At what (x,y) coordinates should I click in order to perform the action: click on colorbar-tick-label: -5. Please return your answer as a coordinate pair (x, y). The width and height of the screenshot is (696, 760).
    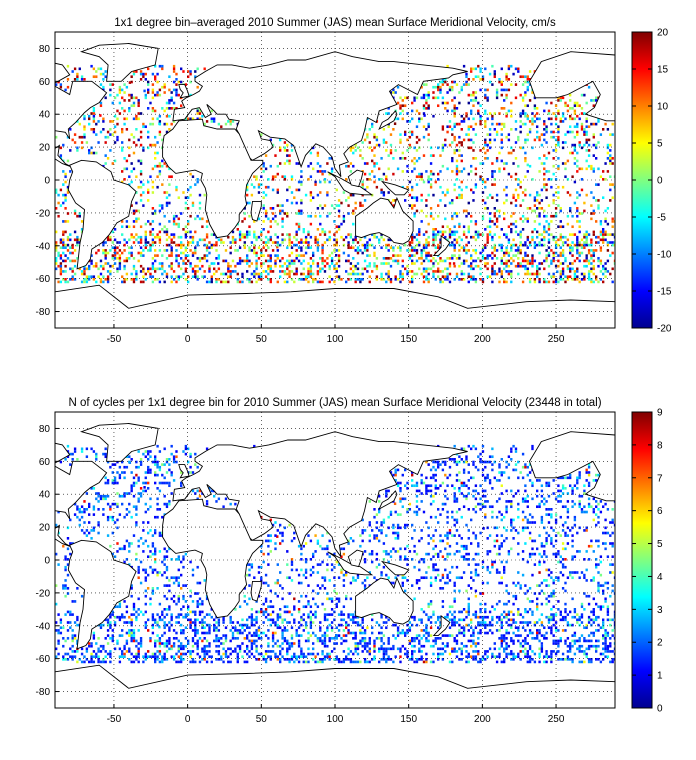
    Looking at the image, I should click on (661, 218).